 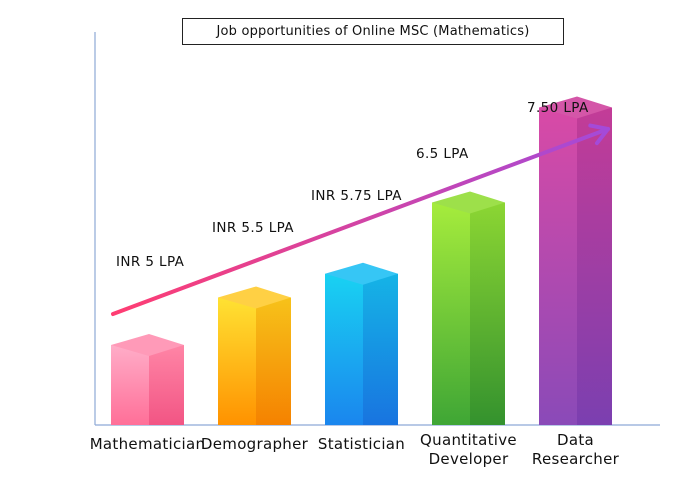 I want to click on category-label: Quantitative Developer, so click(x=468, y=449).